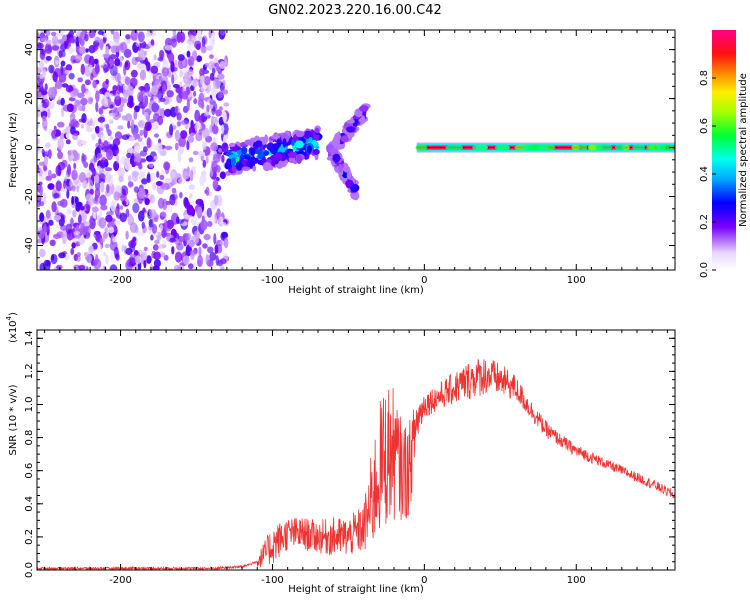  I want to click on rising-streak-blob, so click(339, 137).